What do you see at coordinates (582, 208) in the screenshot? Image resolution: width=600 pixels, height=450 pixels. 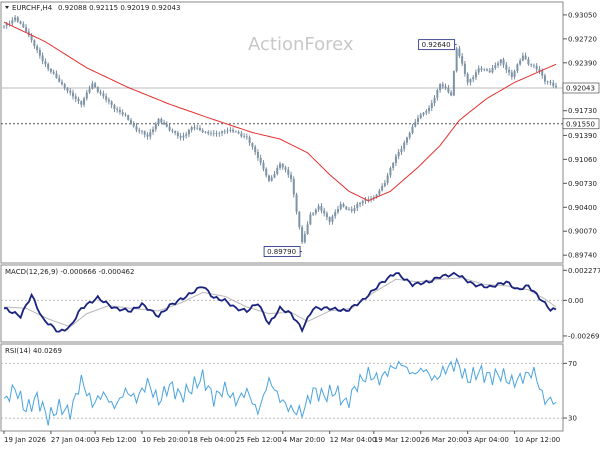 I see `price-tick-label: 0.90400` at bounding box center [582, 208].